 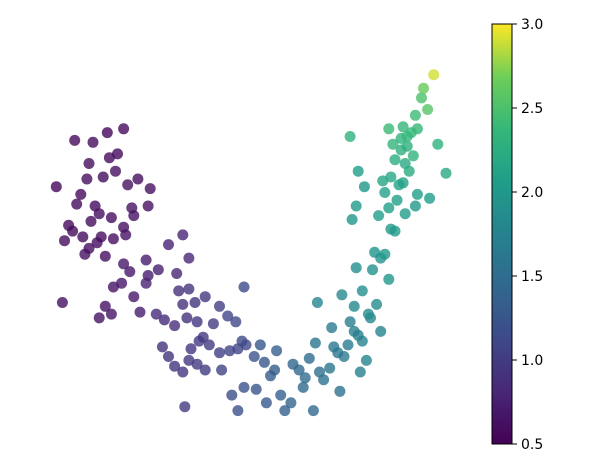 I want to click on colorbar-tick-label: 2.0, so click(x=532, y=193).